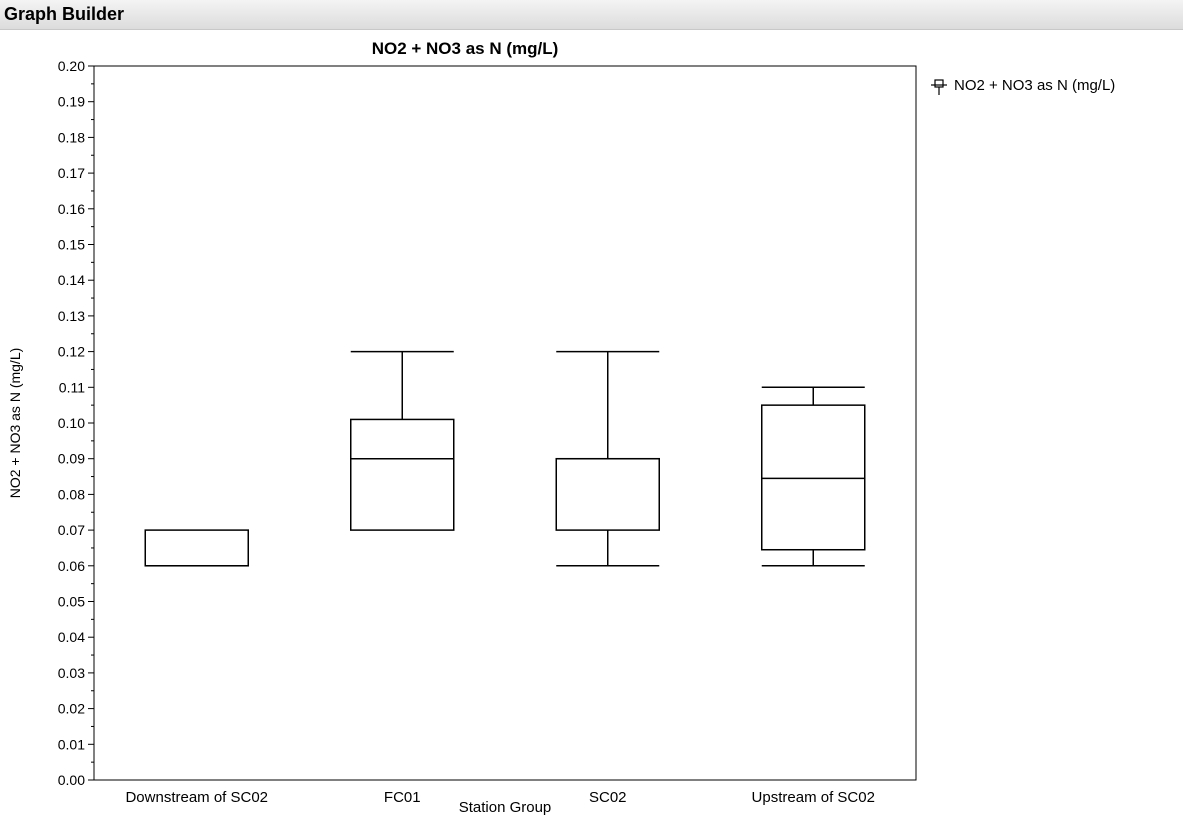 Image resolution: width=1183 pixels, height=830 pixels. Describe the element at coordinates (71, 709) in the screenshot. I see `y-tick-label: 0.02` at that location.